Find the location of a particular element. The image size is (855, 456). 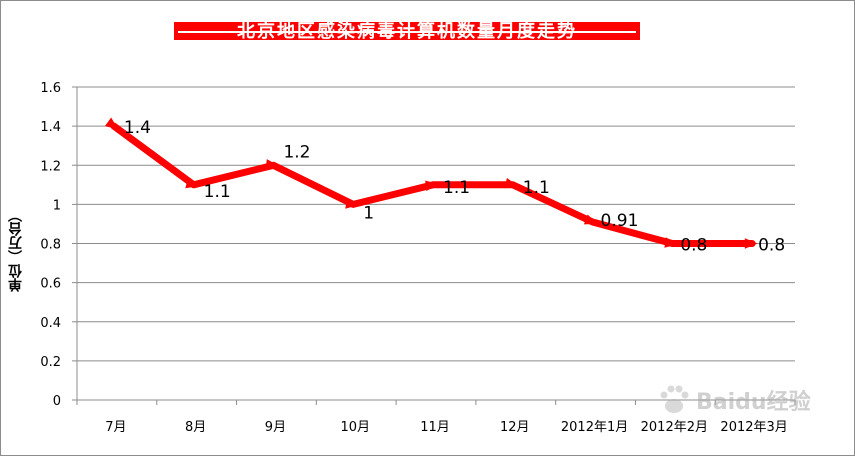

x-tick-label: 8月 is located at coordinates (195, 427).